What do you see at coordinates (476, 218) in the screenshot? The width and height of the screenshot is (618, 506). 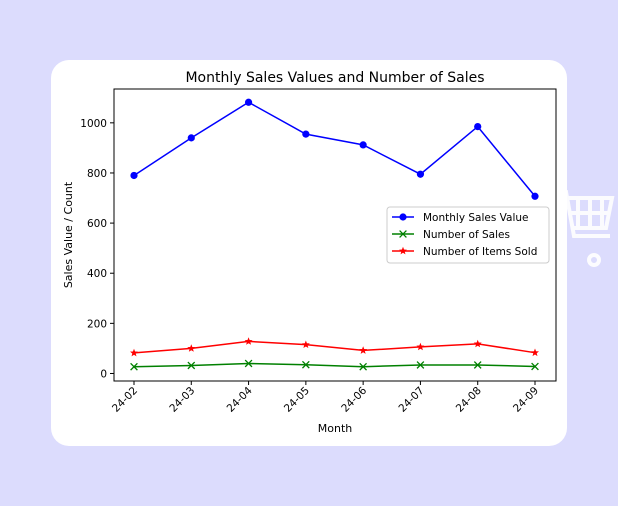 I see `legend-label: Monthly Sales Value` at bounding box center [476, 218].